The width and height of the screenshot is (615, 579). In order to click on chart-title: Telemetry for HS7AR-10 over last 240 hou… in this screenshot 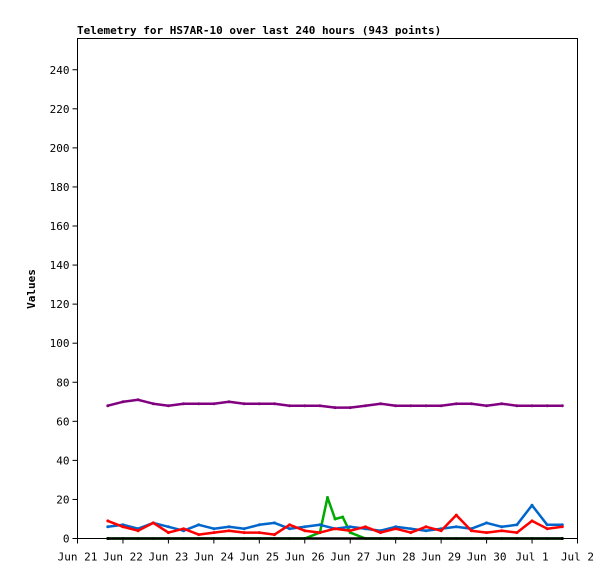, I will do `click(259, 30)`.